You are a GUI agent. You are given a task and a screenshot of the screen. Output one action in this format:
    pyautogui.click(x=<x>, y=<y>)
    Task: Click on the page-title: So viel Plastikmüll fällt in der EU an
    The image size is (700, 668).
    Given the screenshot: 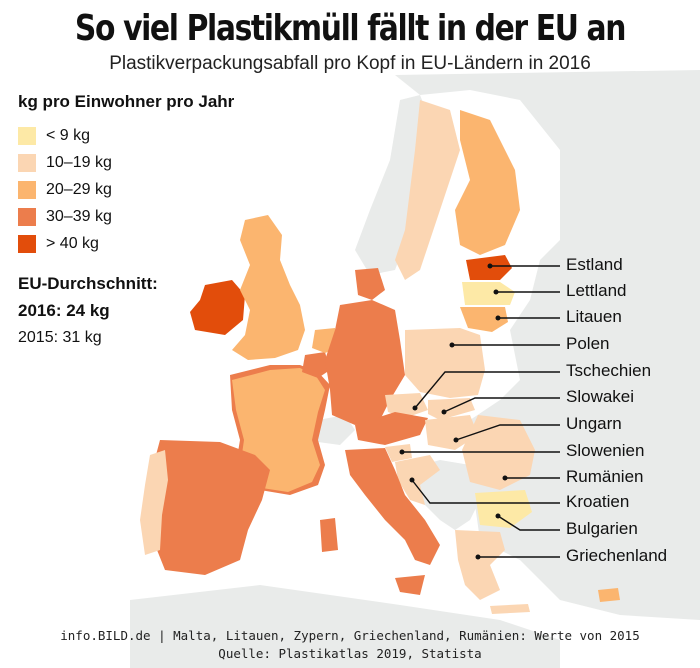 What is the action you would take?
    pyautogui.click(x=350, y=28)
    